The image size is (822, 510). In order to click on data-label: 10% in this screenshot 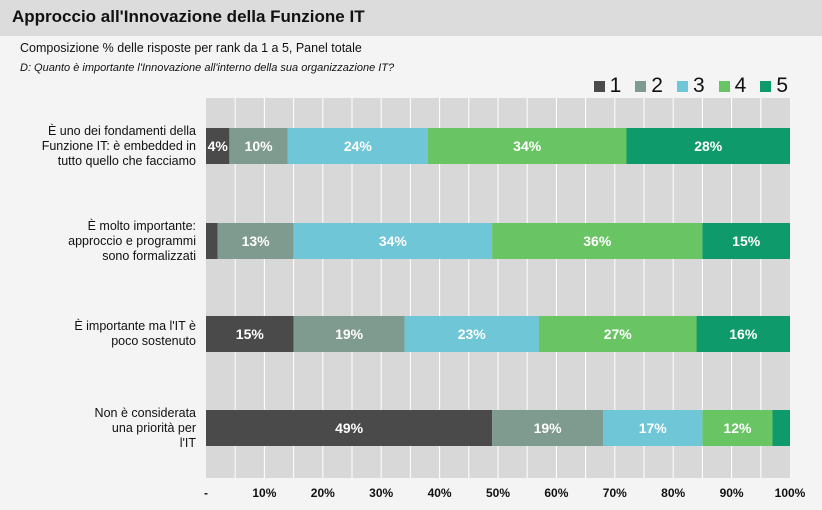, I will do `click(259, 146)`.